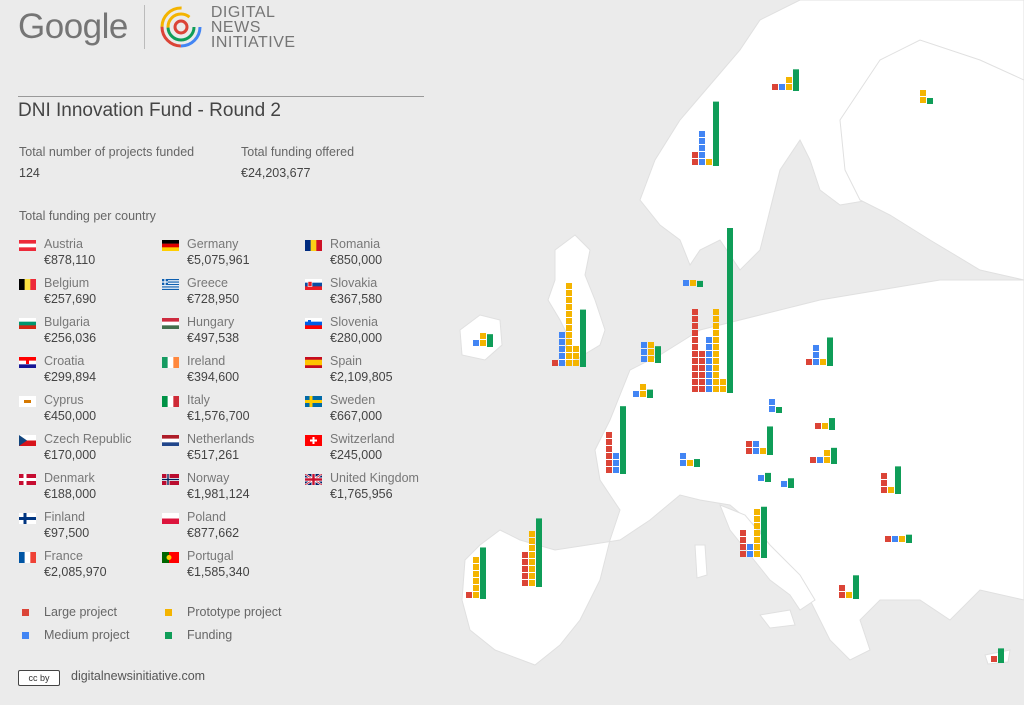 The height and width of the screenshot is (705, 1024). I want to click on belgium-flag, so click(27, 284).